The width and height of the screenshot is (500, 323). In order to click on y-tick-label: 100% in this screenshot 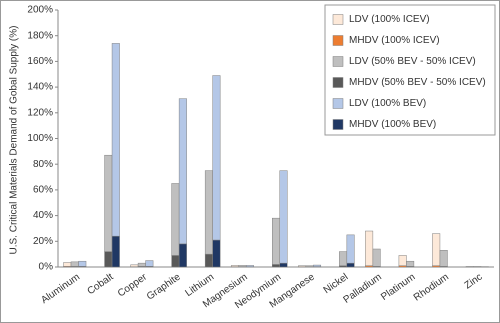, I will do `click(40, 138)`.